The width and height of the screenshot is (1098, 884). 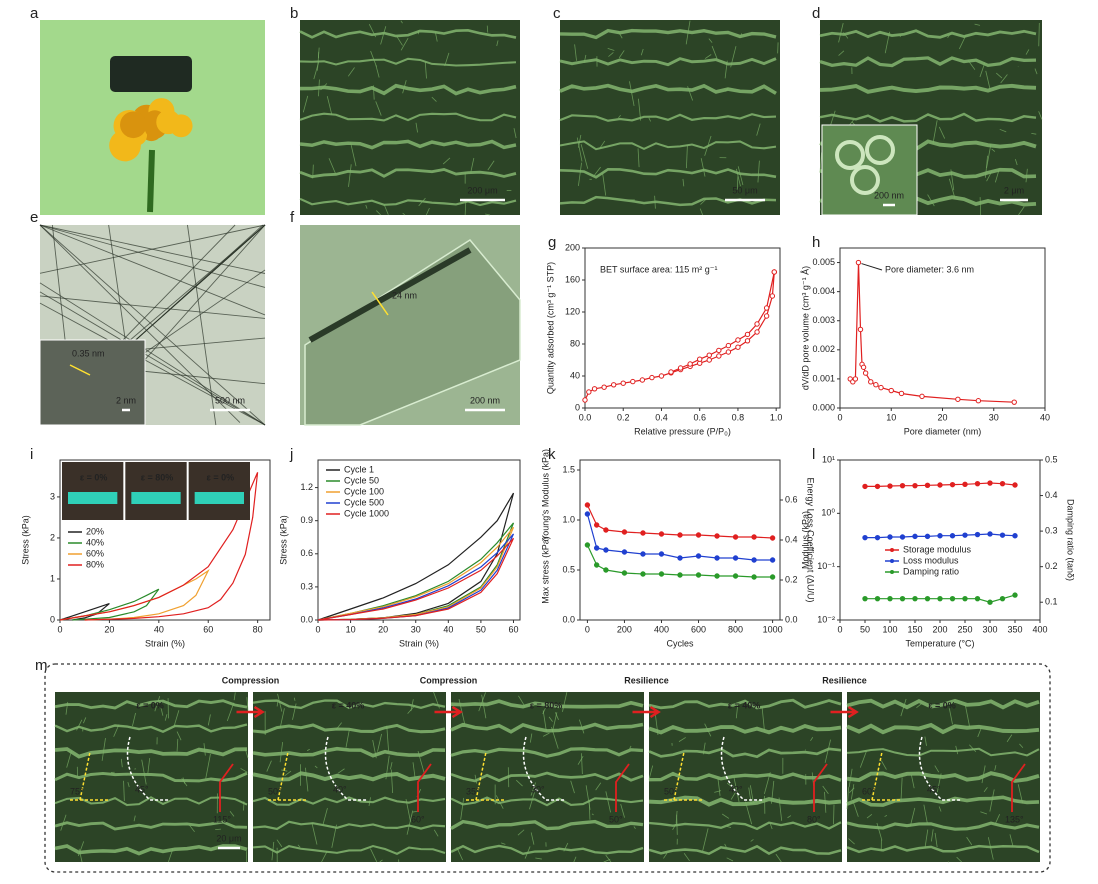 I want to click on transition-arrow, so click(x=250, y=712).